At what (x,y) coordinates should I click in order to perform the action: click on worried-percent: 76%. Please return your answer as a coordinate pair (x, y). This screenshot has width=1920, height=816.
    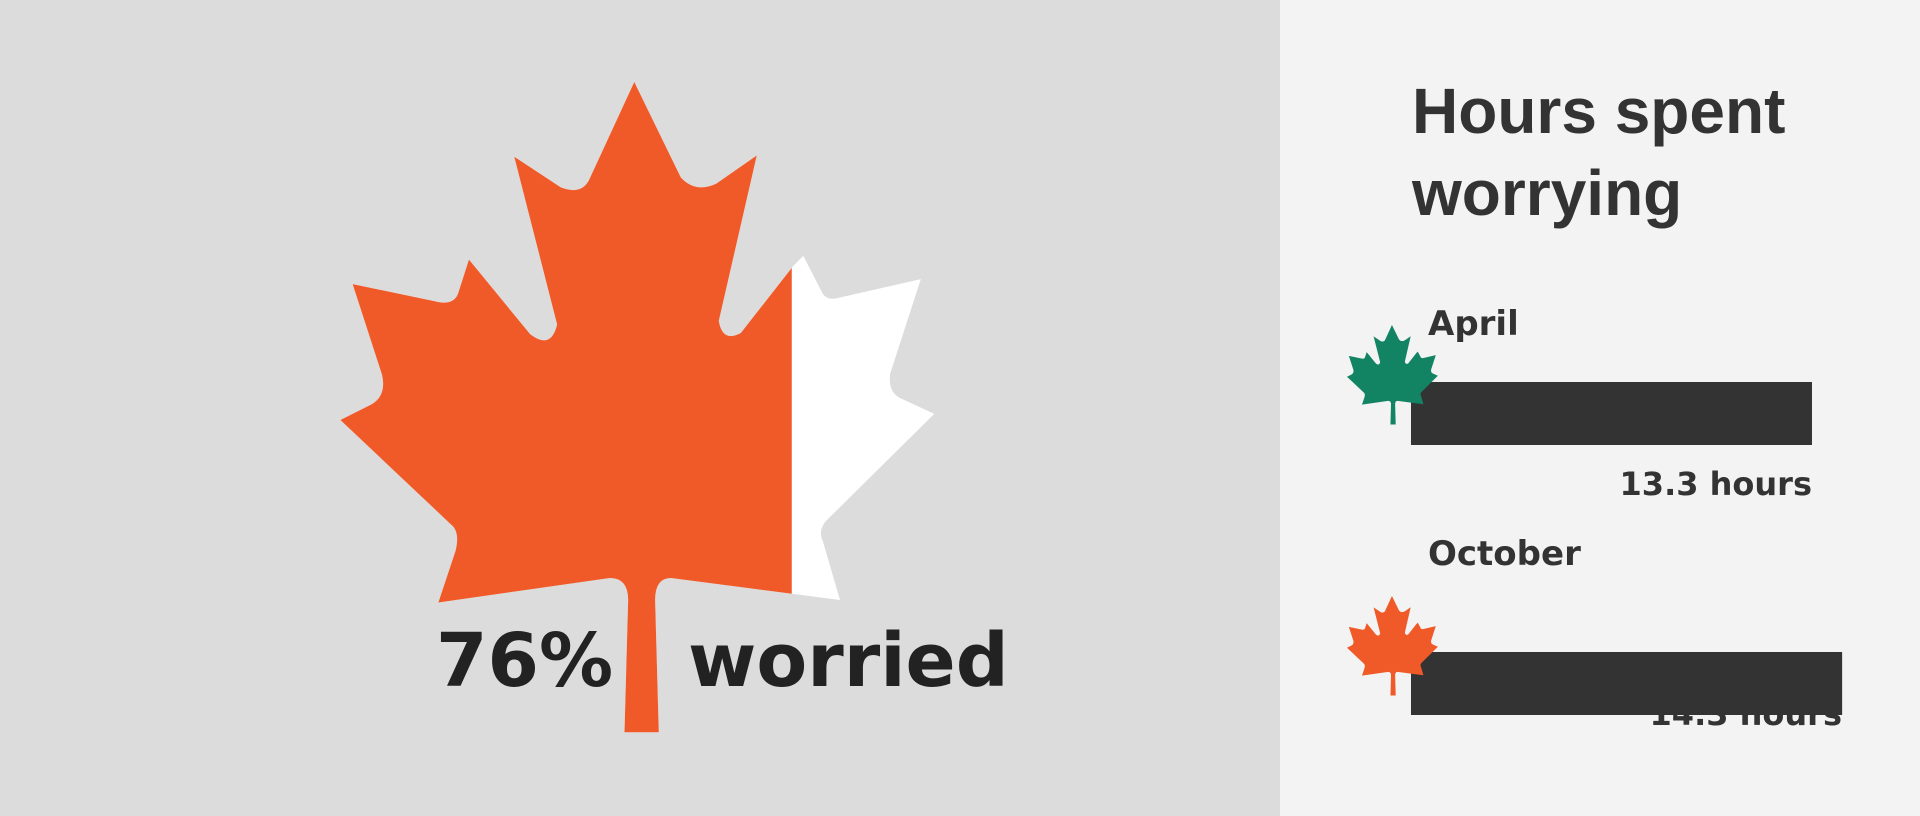
    Looking at the image, I should click on (525, 661).